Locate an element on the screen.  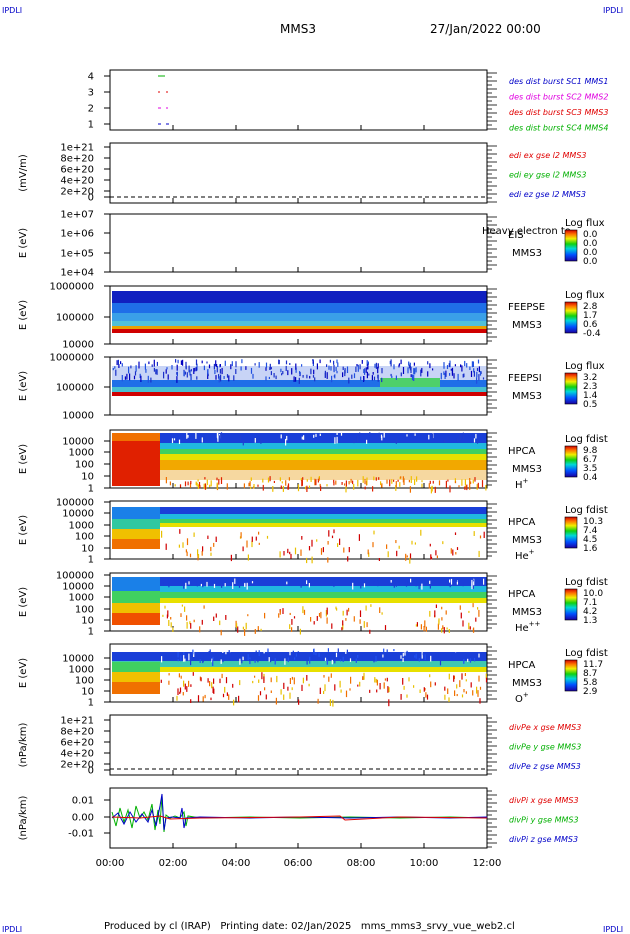
colorbar is located at coordinates (571, 532).